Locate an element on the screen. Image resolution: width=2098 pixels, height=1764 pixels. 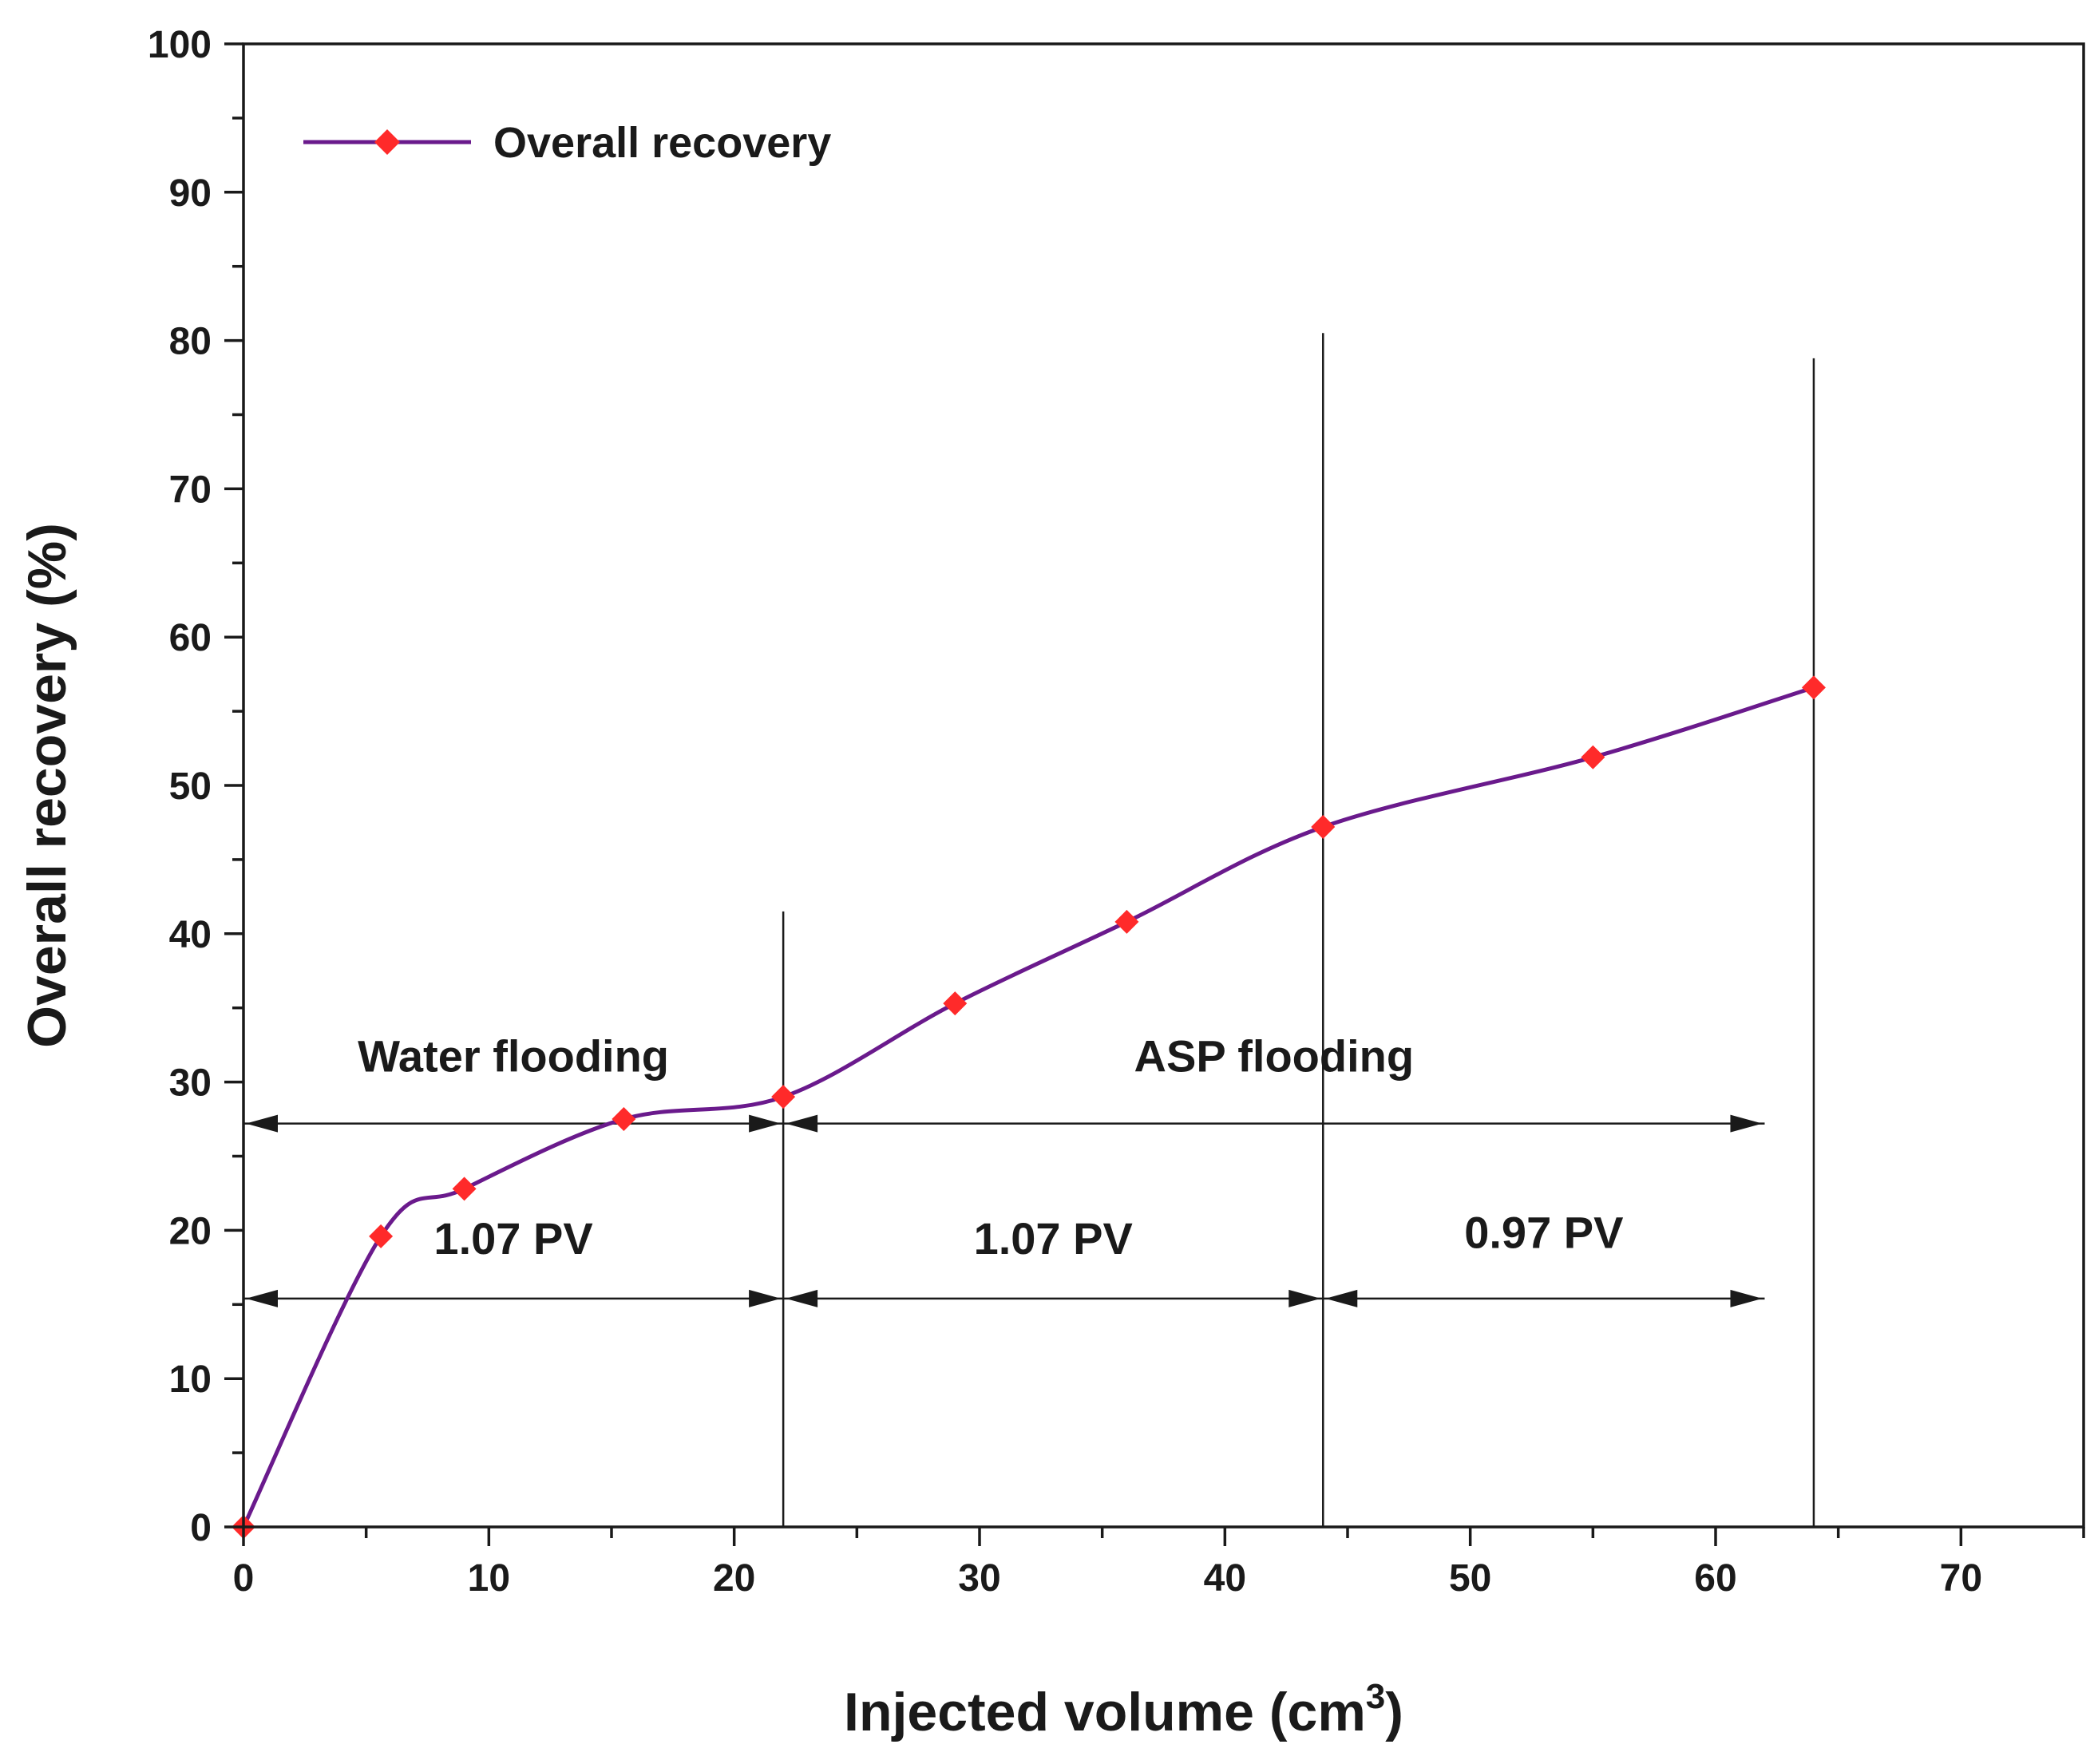
y-tick-label: 0 is located at coordinates (201, 1528).